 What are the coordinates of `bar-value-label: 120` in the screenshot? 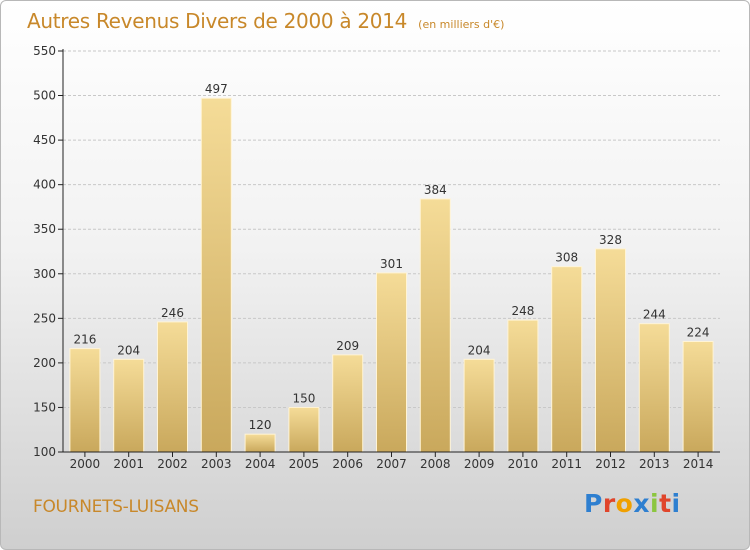 It's located at (260, 425).